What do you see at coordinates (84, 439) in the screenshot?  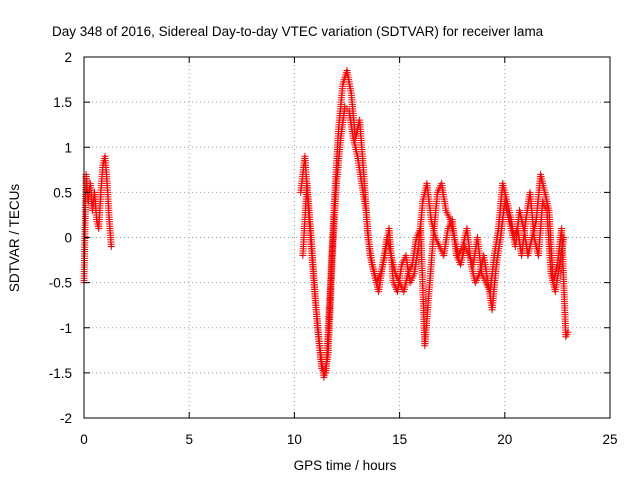 I see `x-tick-label: 0` at bounding box center [84, 439].